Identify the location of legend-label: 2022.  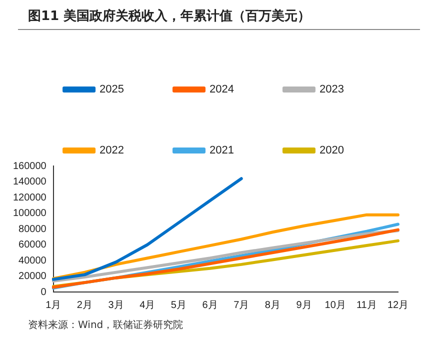
(112, 150).